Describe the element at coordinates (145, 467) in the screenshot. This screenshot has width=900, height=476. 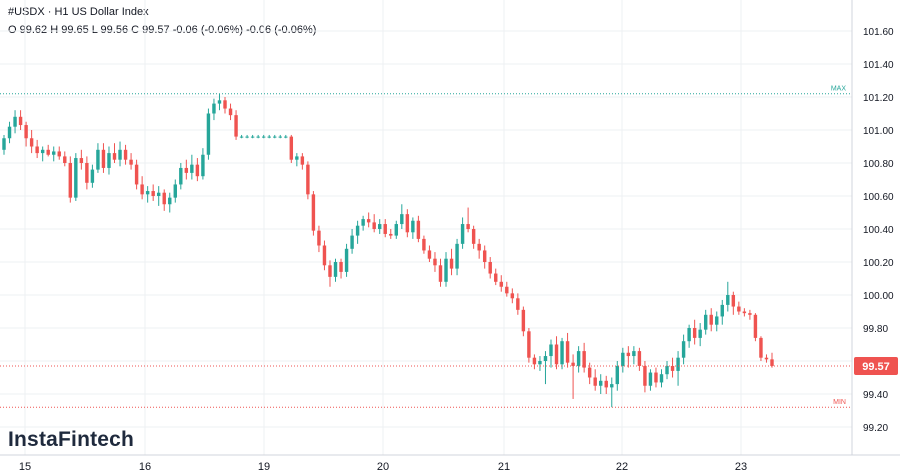
I see `x-tick-label: 16` at that location.